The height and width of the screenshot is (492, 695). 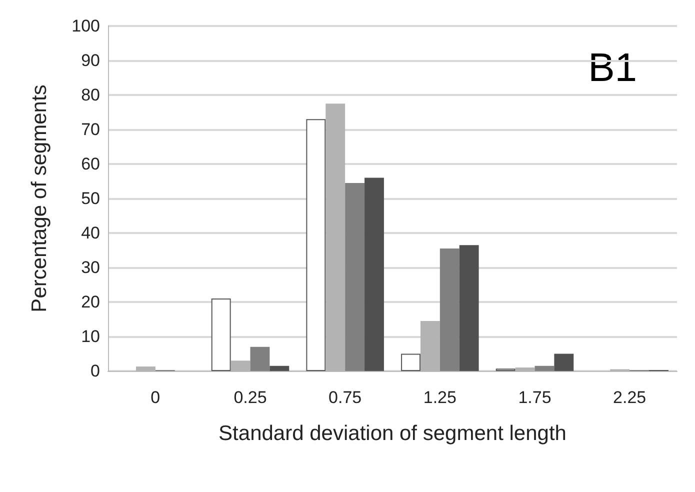 What do you see at coordinates (90, 198) in the screenshot?
I see `y-tick-label: 50` at bounding box center [90, 198].